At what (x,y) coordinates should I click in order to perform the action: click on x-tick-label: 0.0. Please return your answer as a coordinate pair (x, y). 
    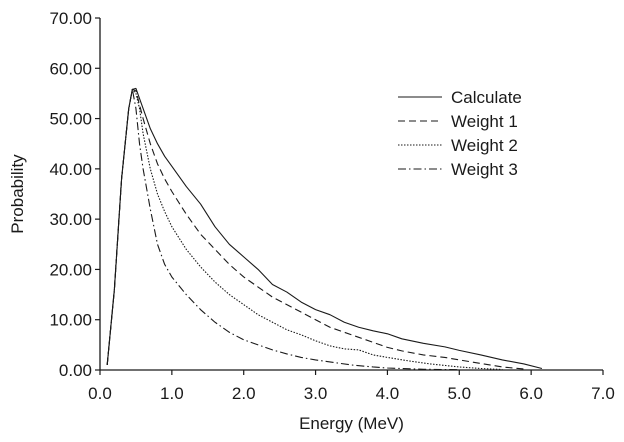
    Looking at the image, I should click on (100, 393).